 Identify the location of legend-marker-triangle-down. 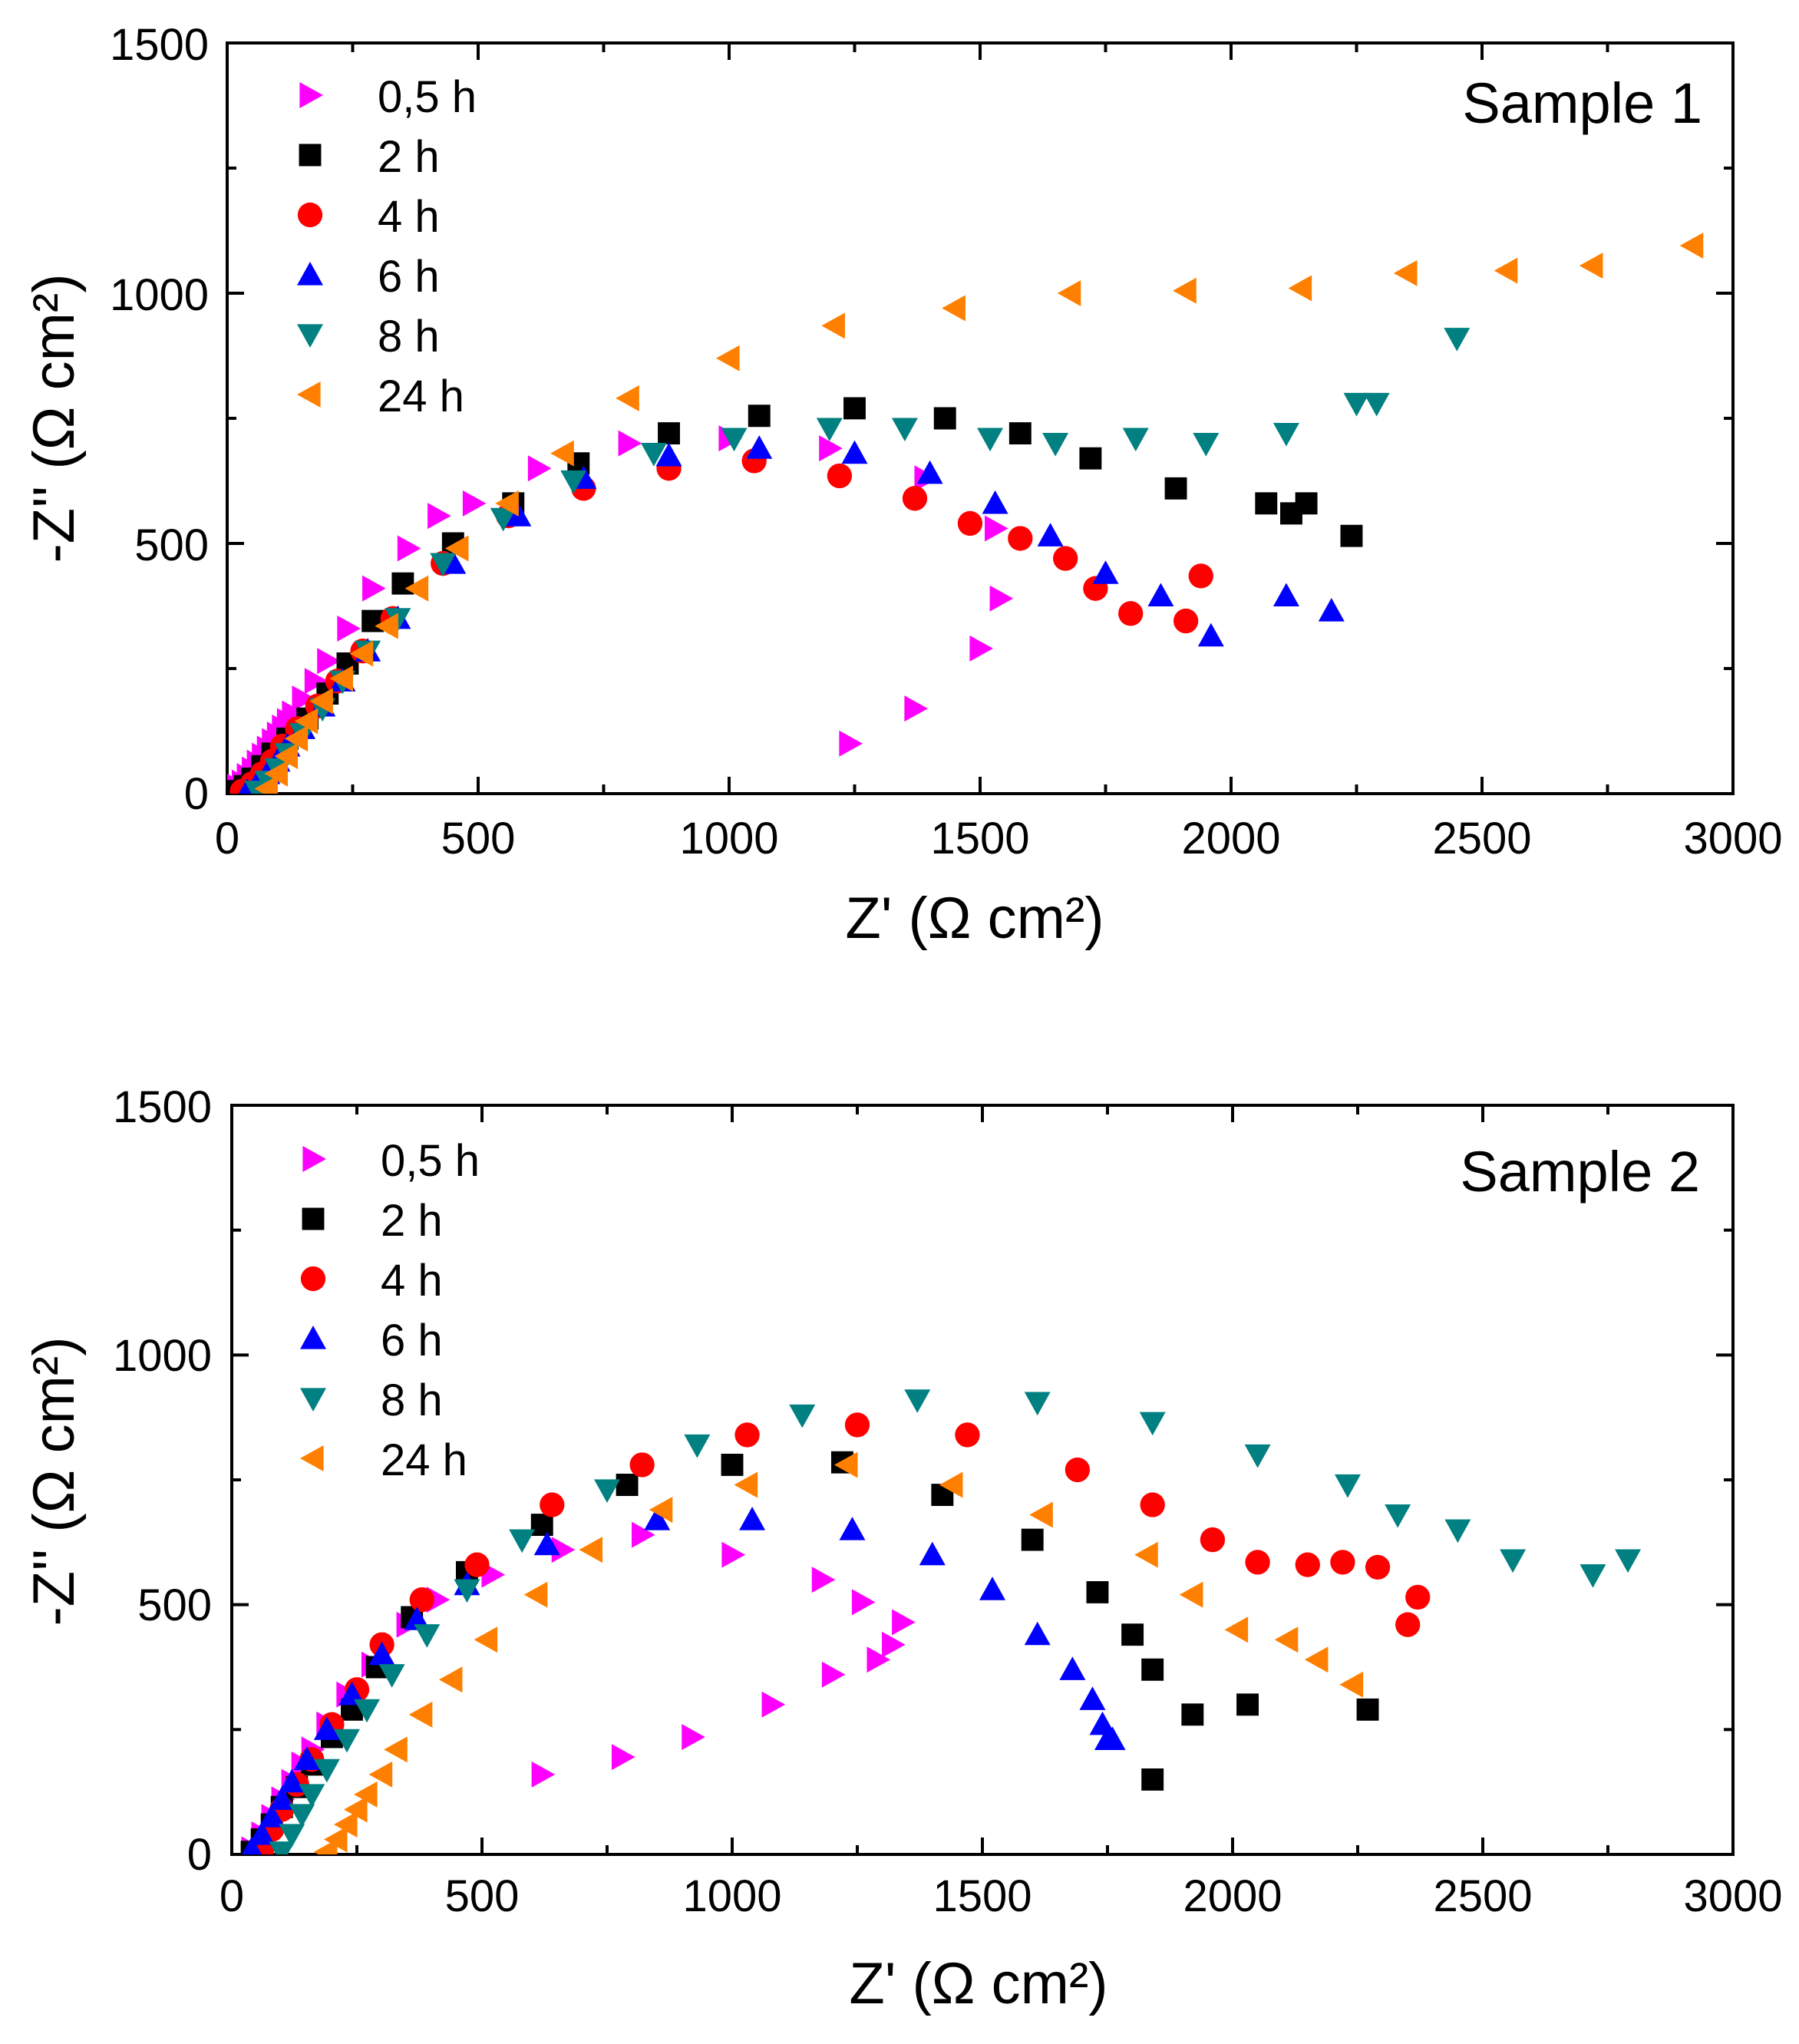
(310, 336).